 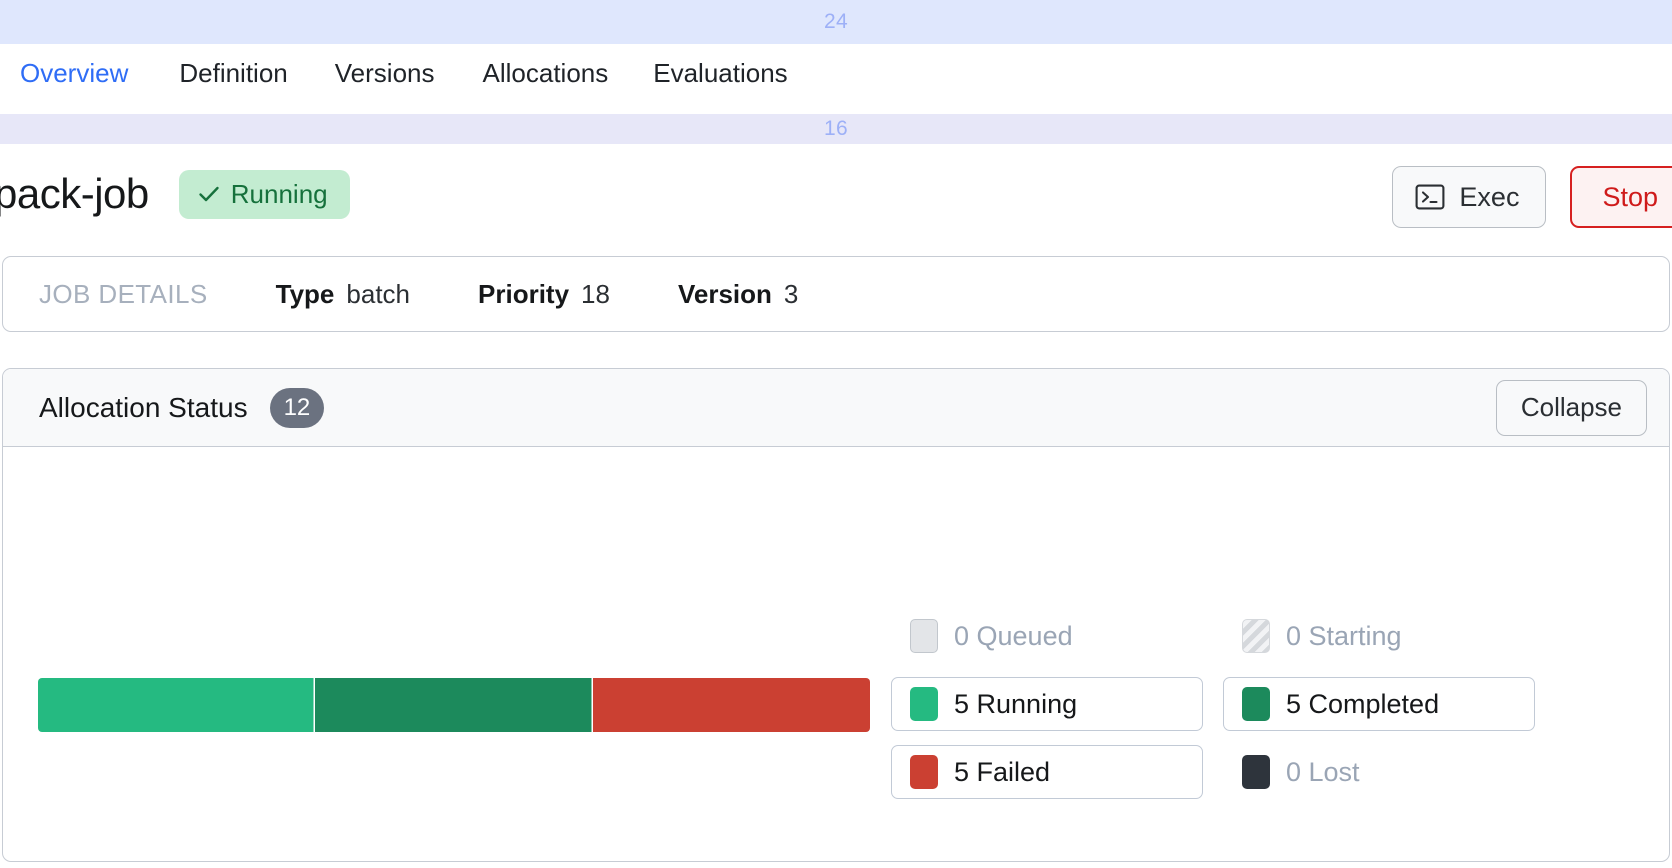 I want to click on legend-item-running-label: 5 Running, so click(x=1016, y=703).